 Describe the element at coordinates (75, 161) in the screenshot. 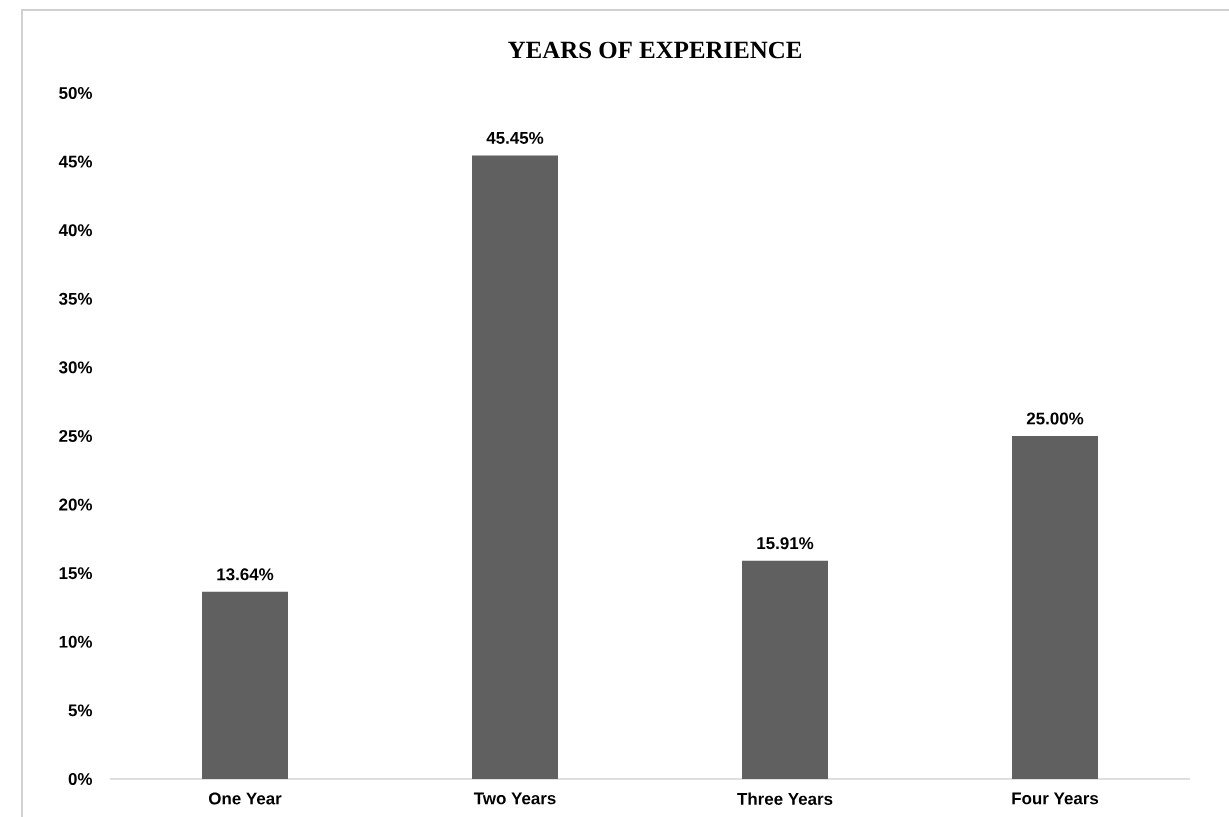

I see `y-tick-label: 45%` at that location.